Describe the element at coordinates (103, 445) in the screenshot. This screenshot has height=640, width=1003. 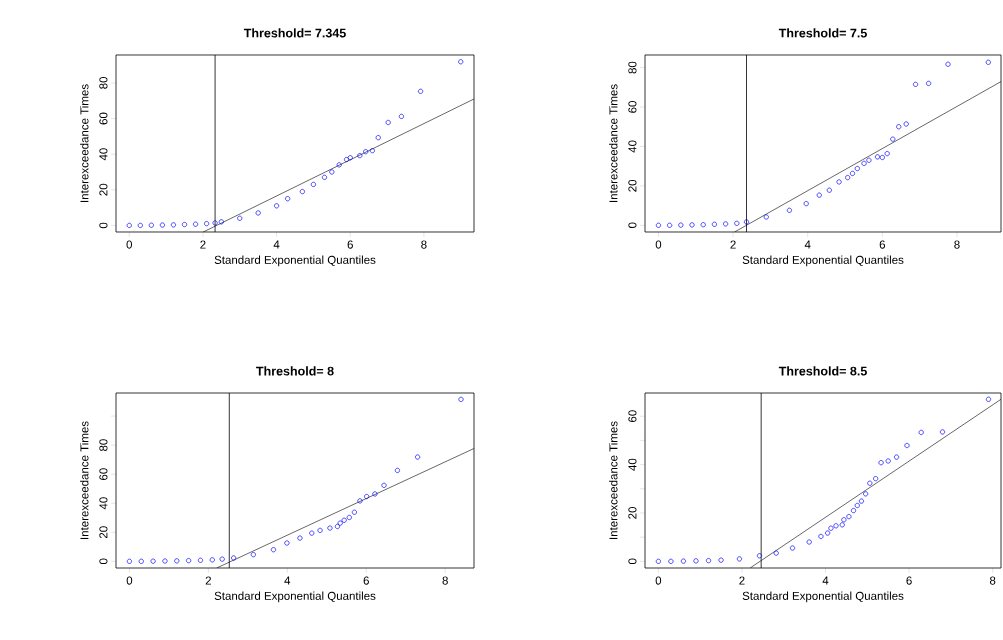
I see `y-tick-label: 80` at that location.